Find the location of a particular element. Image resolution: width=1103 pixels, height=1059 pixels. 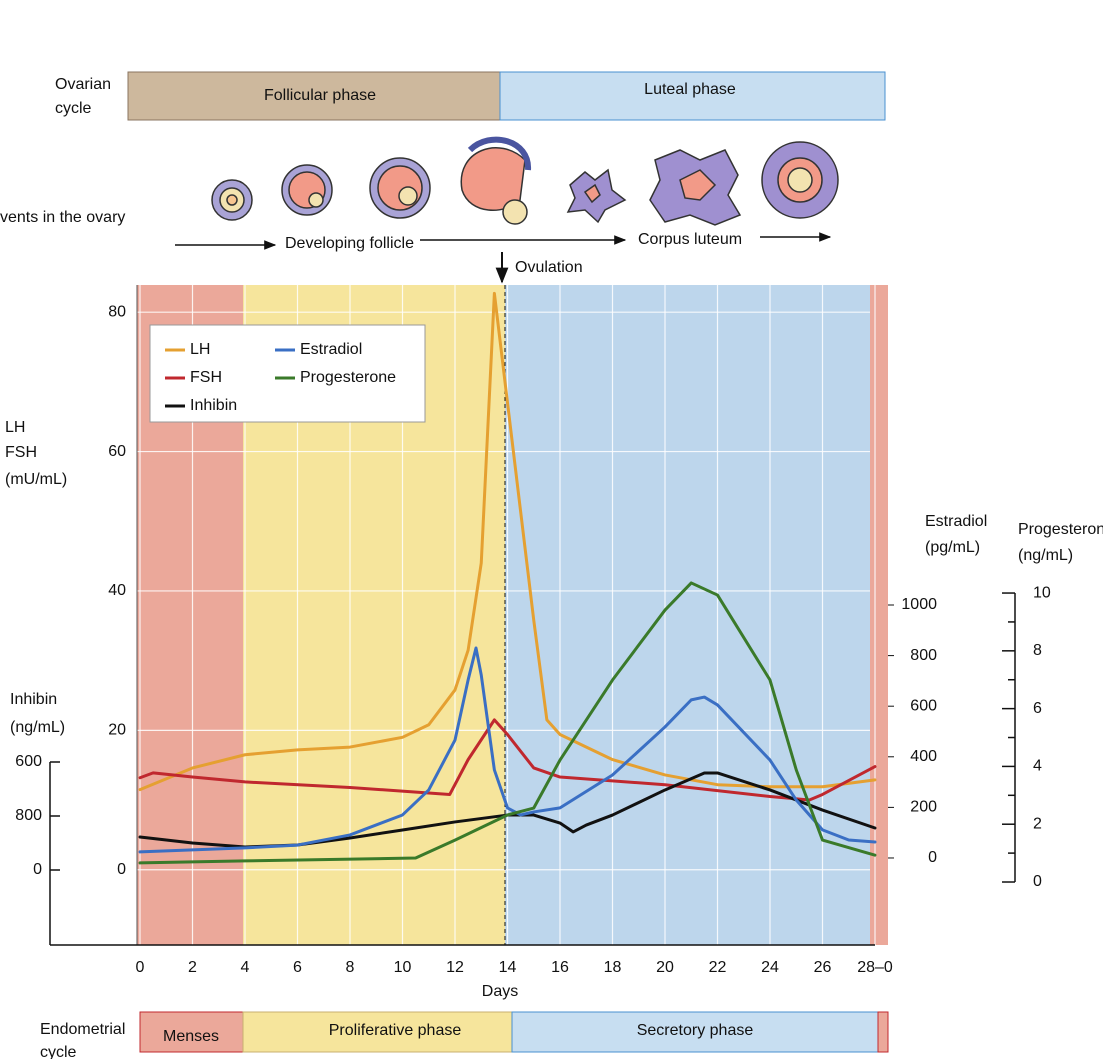

y3-axis-title: (ng/mL) is located at coordinates (1045, 555).